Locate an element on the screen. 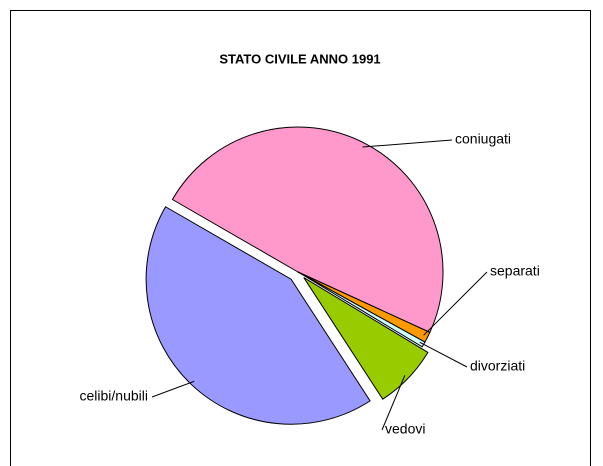  slice-label: coniugati is located at coordinates (483, 139).